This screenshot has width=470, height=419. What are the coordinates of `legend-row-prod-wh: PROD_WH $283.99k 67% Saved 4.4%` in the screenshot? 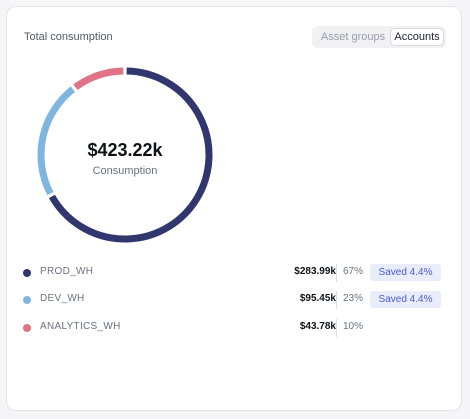 It's located at (235, 274).